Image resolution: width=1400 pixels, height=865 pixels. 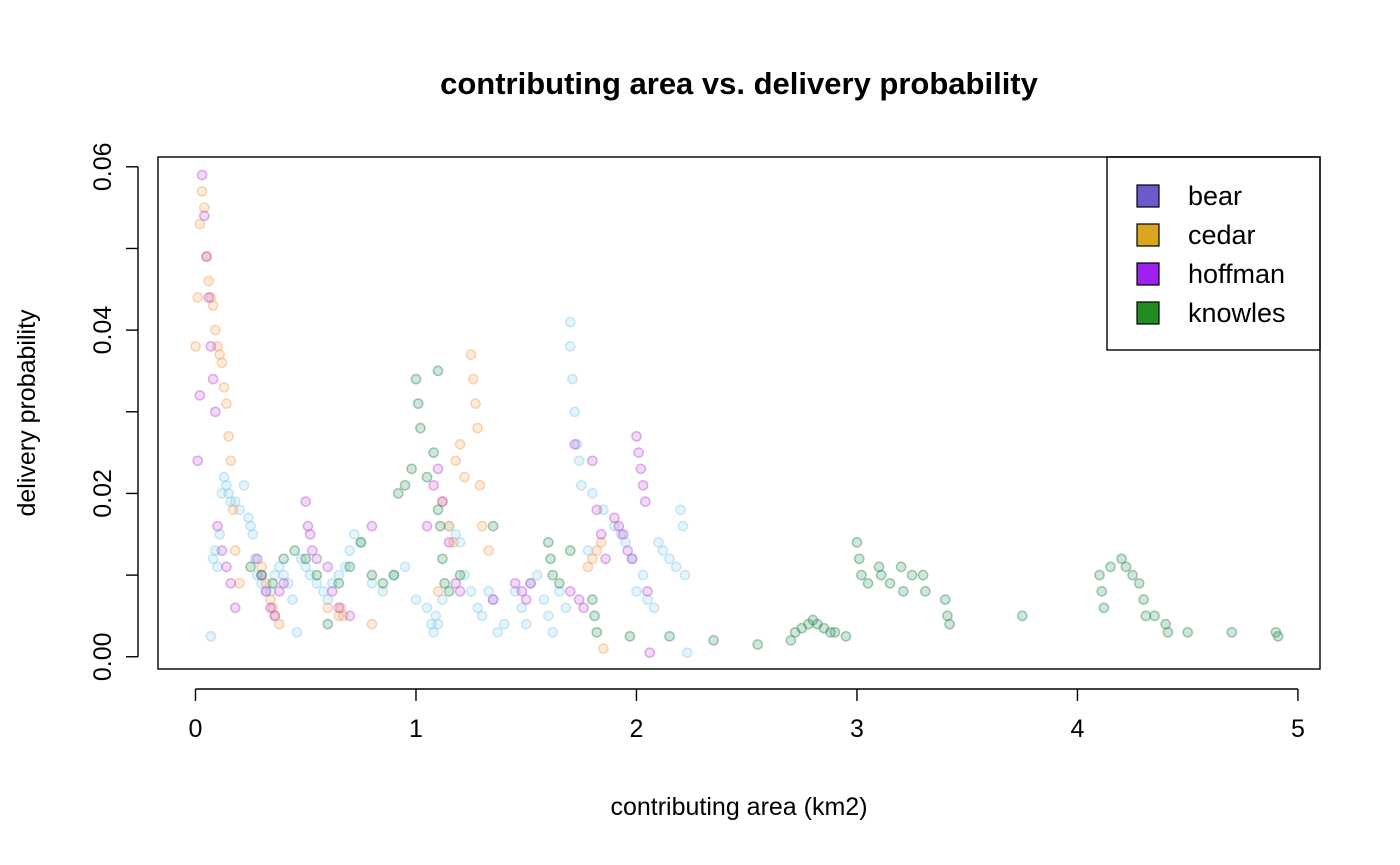 What do you see at coordinates (449, 487) in the screenshot?
I see `series-bear` at bounding box center [449, 487].